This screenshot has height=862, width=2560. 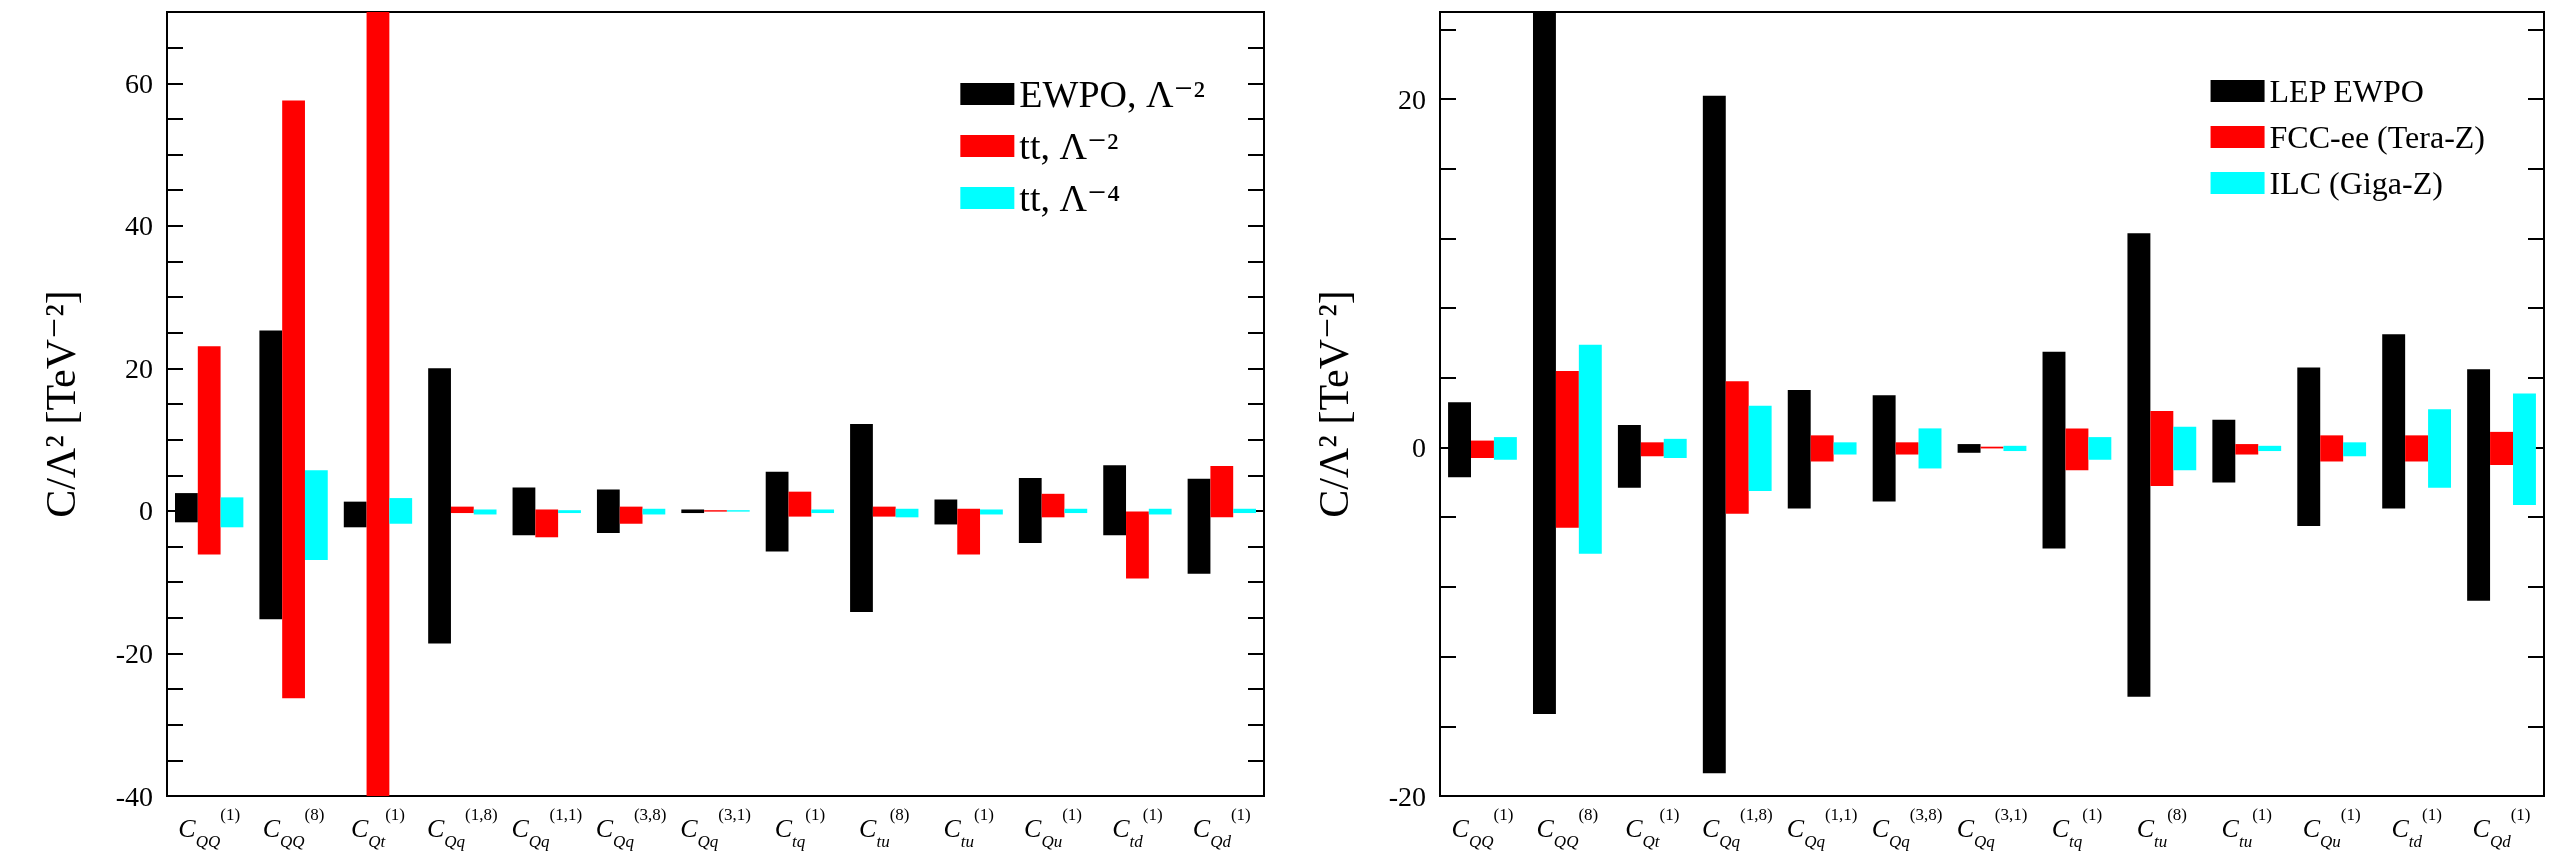 I want to click on legend-label: FCC-ee (Tera-Z), so click(x=2377, y=137).